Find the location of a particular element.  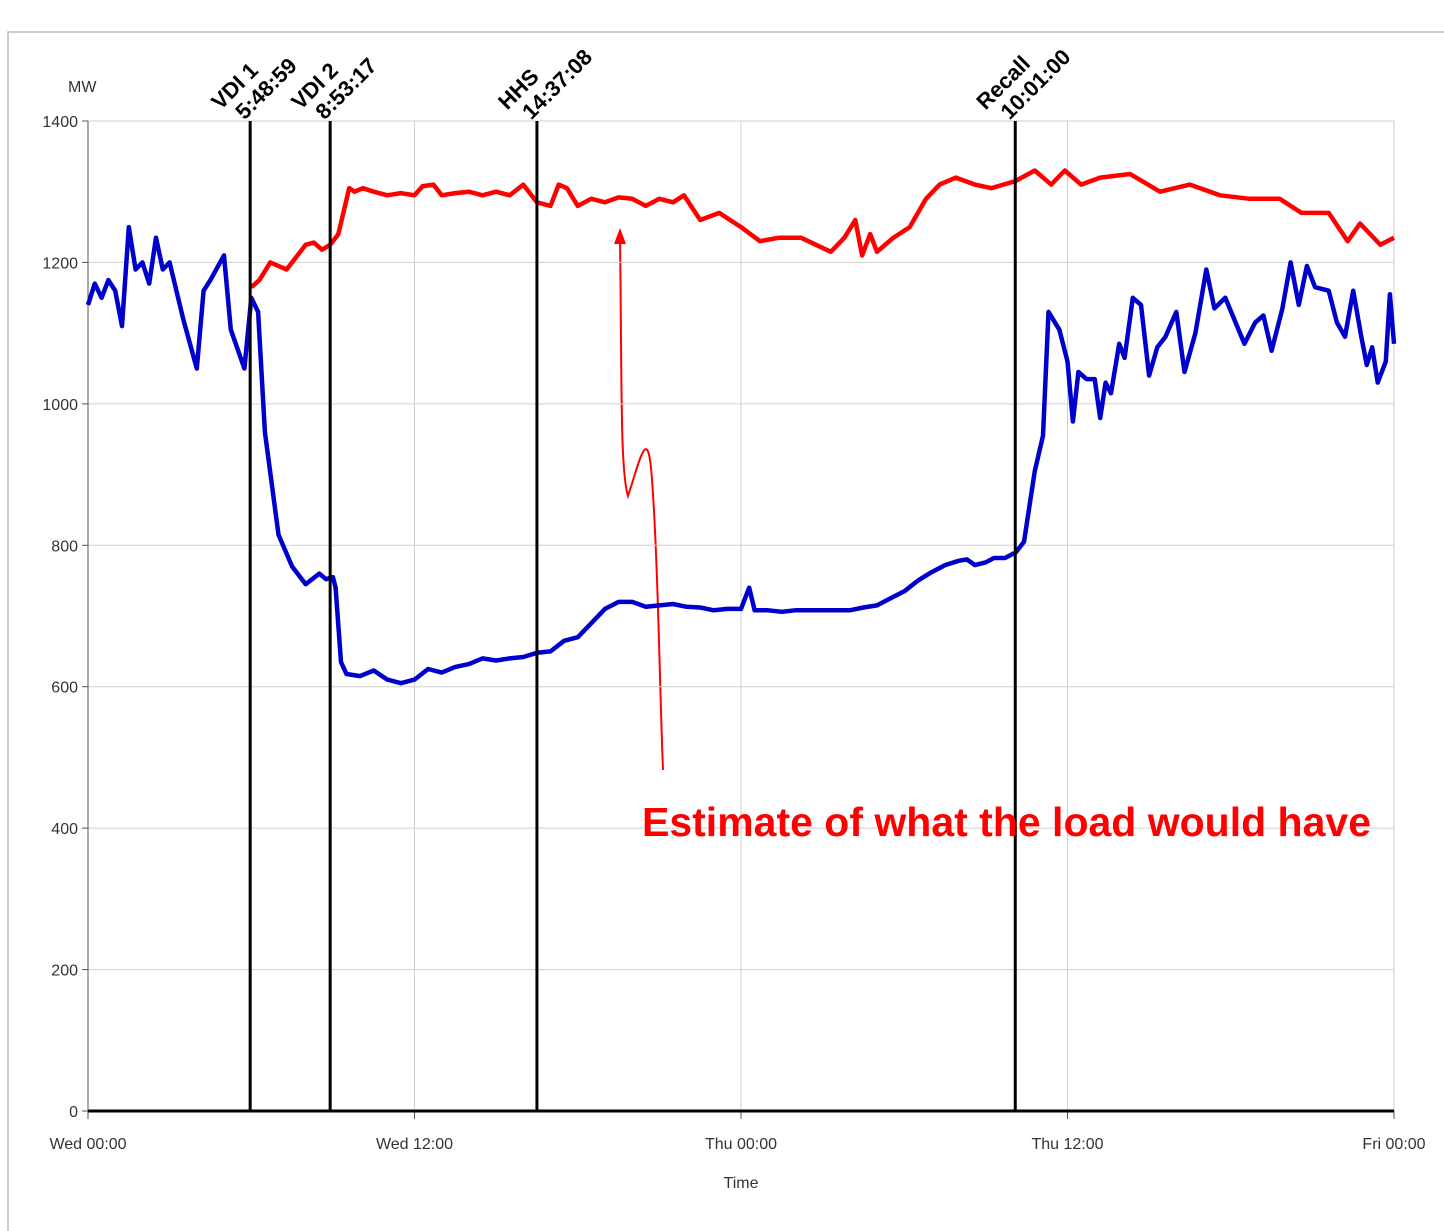

y-tick-label: 1200 is located at coordinates (60, 263).